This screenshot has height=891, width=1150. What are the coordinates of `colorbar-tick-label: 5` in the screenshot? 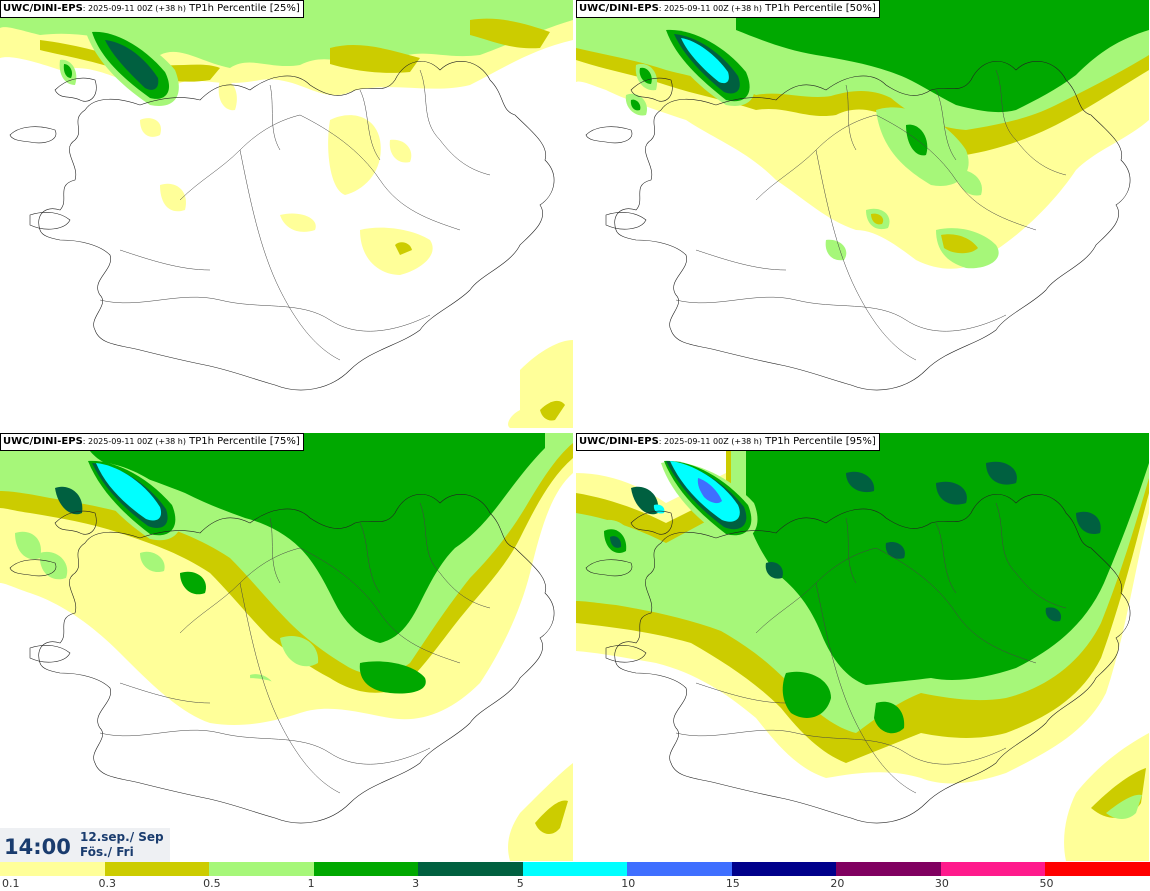 It's located at (520, 883).